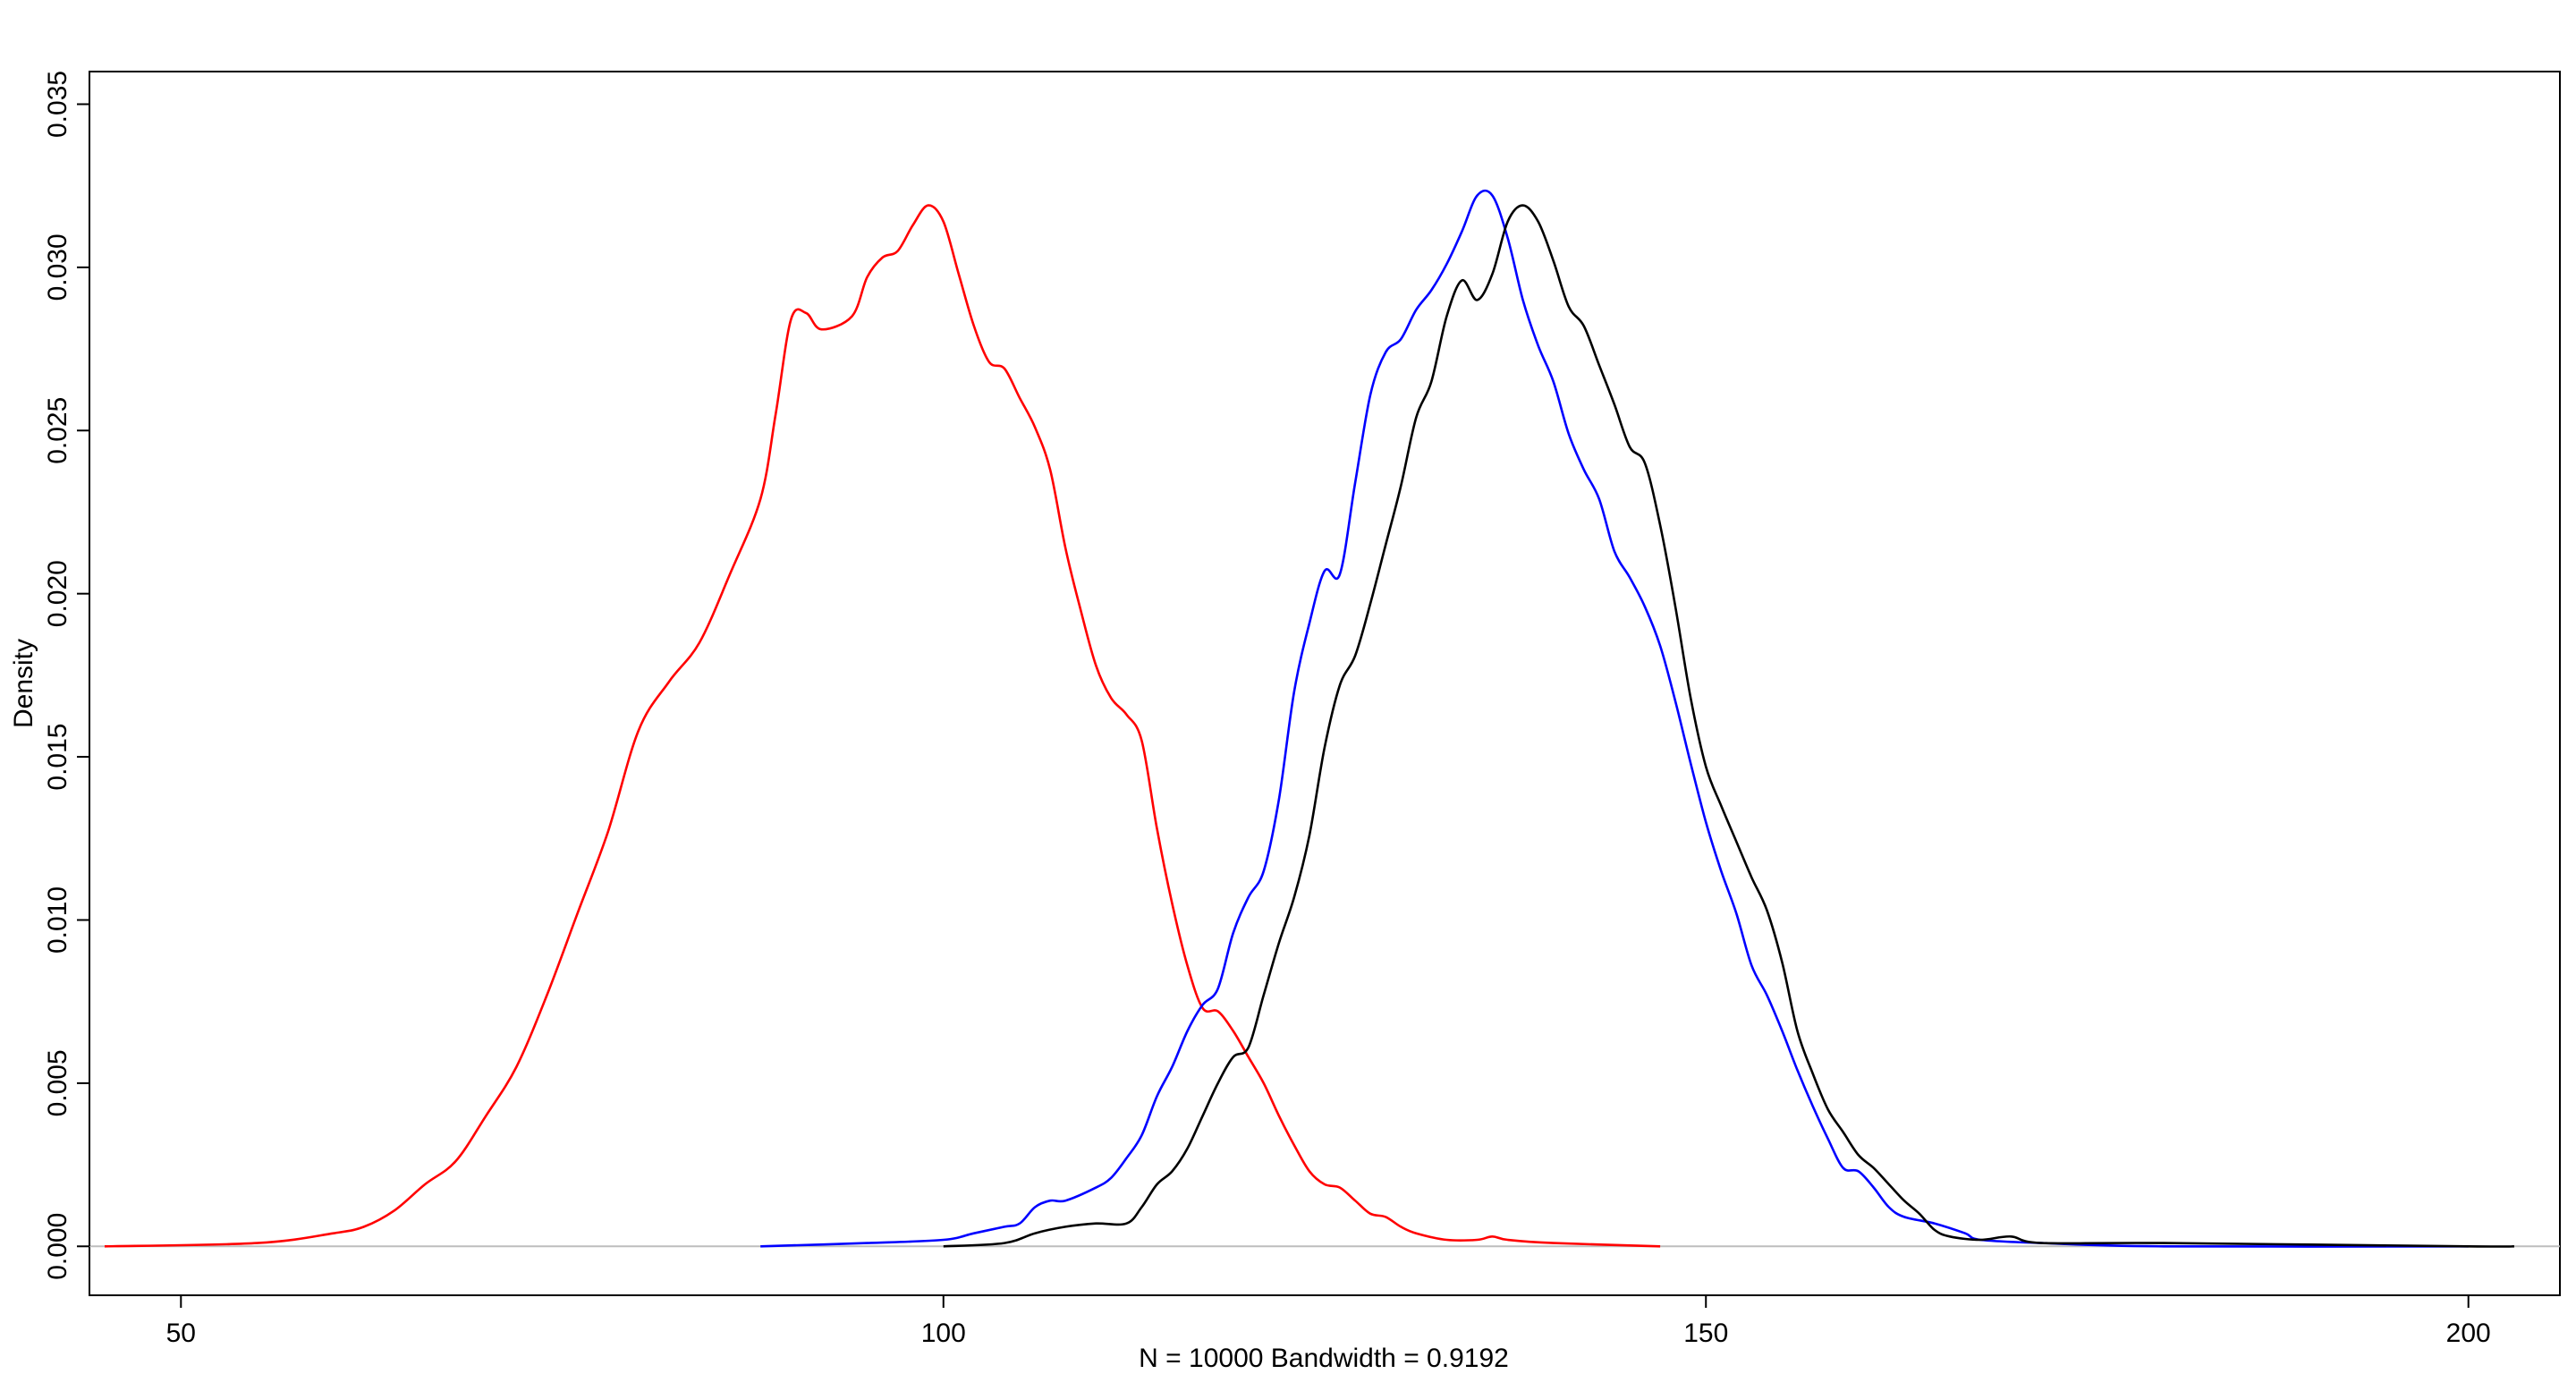  Describe the element at coordinates (23, 683) in the screenshot. I see `y-axis-label: Density` at that location.